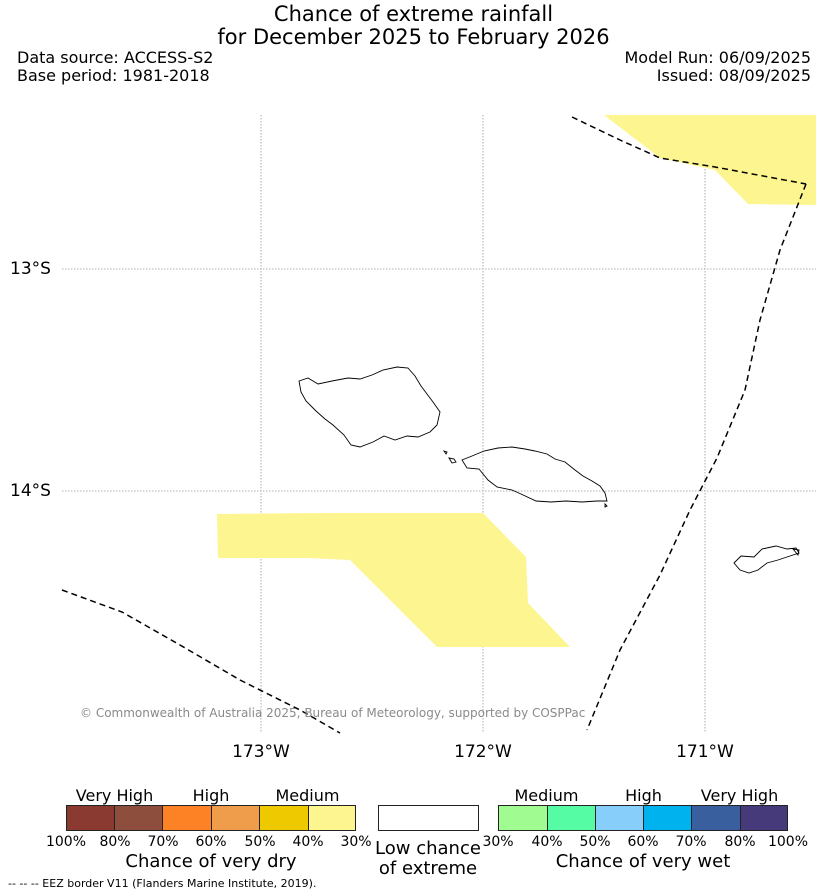  I want to click on dry-group-medium: Medium, so click(307, 795).